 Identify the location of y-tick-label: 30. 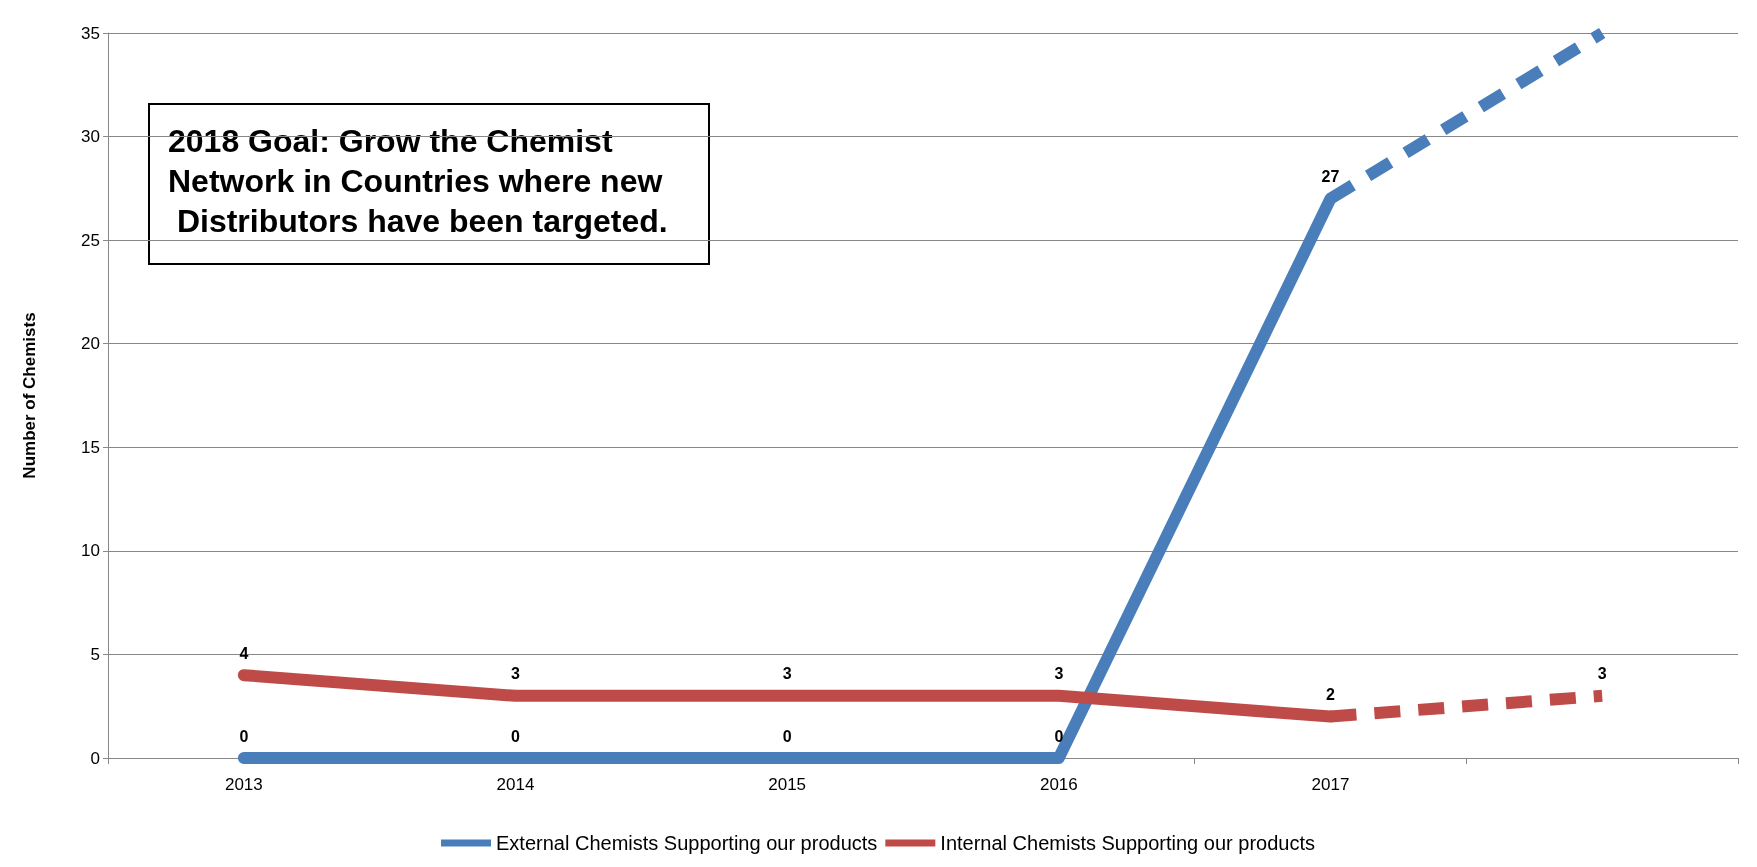
(90, 137).